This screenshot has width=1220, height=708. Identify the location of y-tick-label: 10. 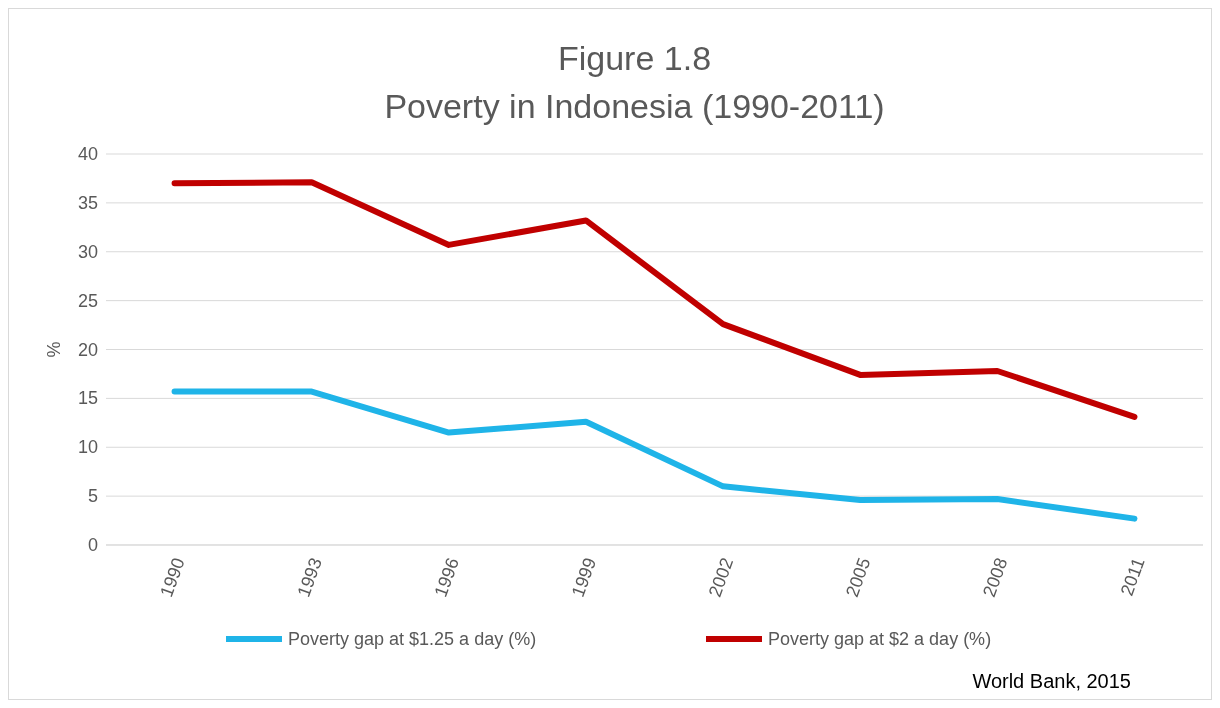
(87, 447).